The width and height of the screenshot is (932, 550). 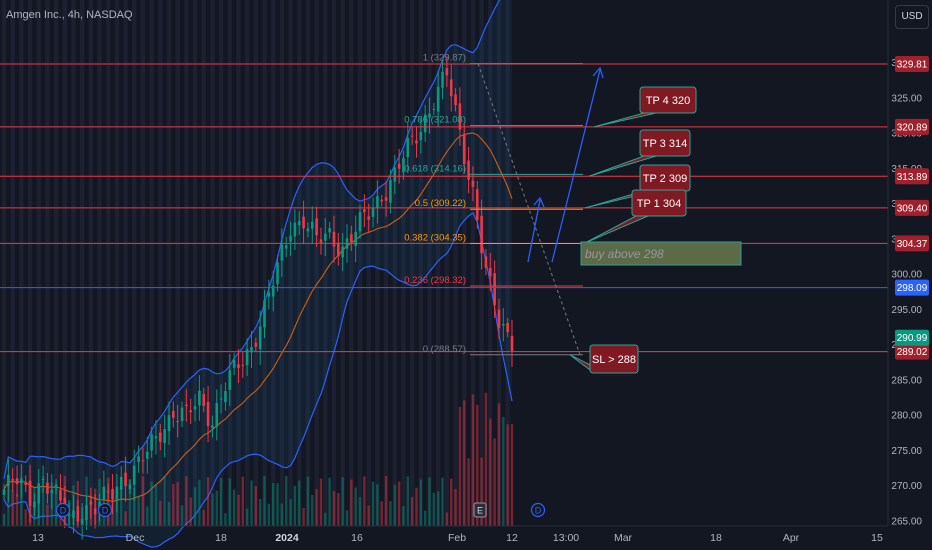 What do you see at coordinates (912, 338) in the screenshot?
I see `price-tag-label: 290.99` at bounding box center [912, 338].